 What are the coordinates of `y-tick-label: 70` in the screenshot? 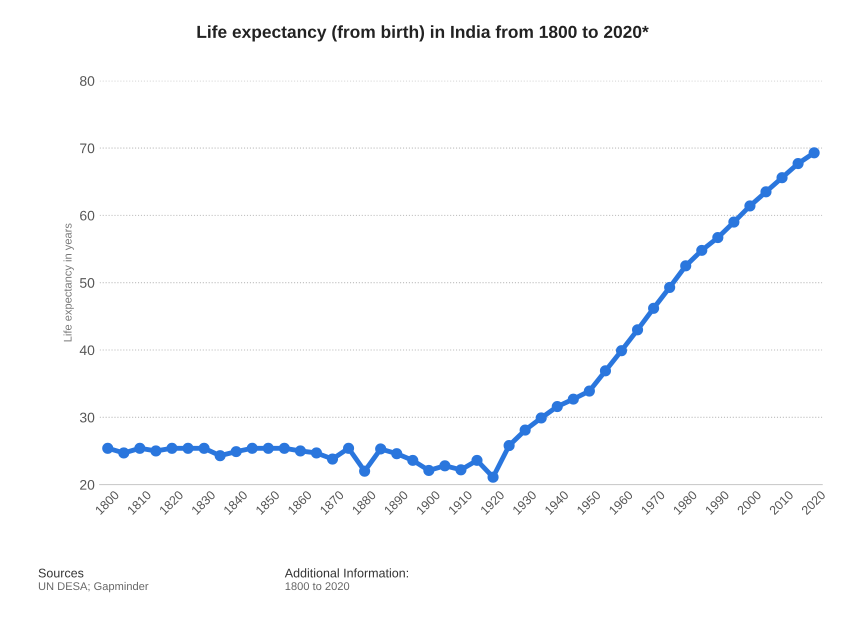 It's located at (87, 148).